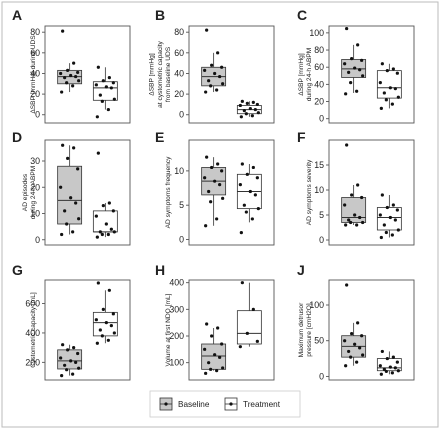  I want to click on panel-d-plot-frame, so click(87, 192).